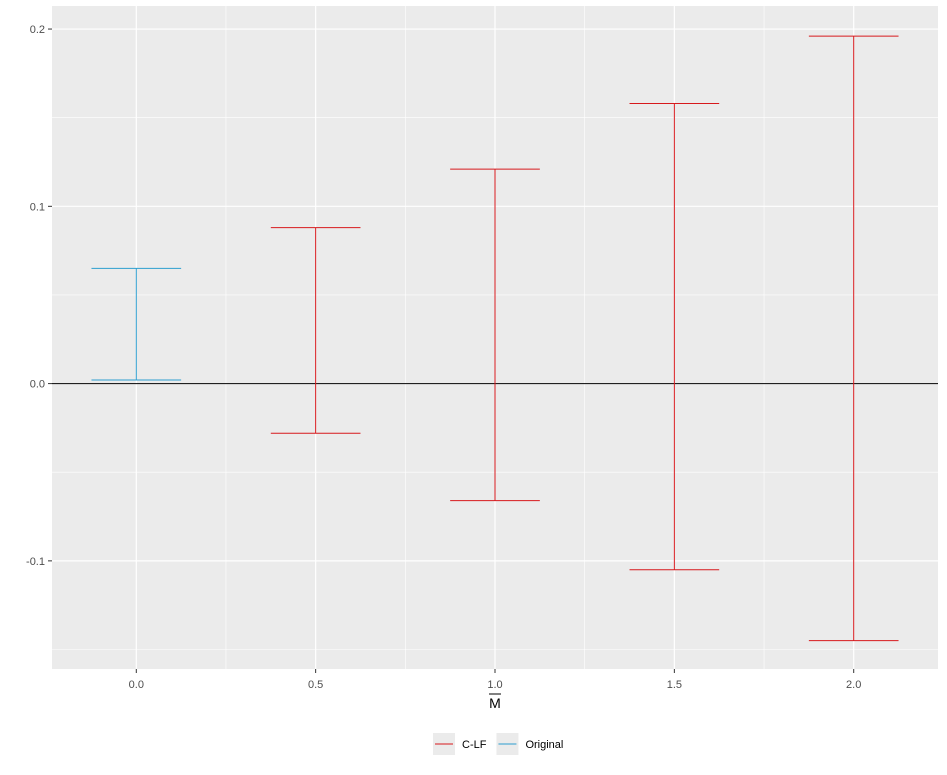 The height and width of the screenshot is (775, 947). I want to click on legend: C-LF Original, so click(498, 744).